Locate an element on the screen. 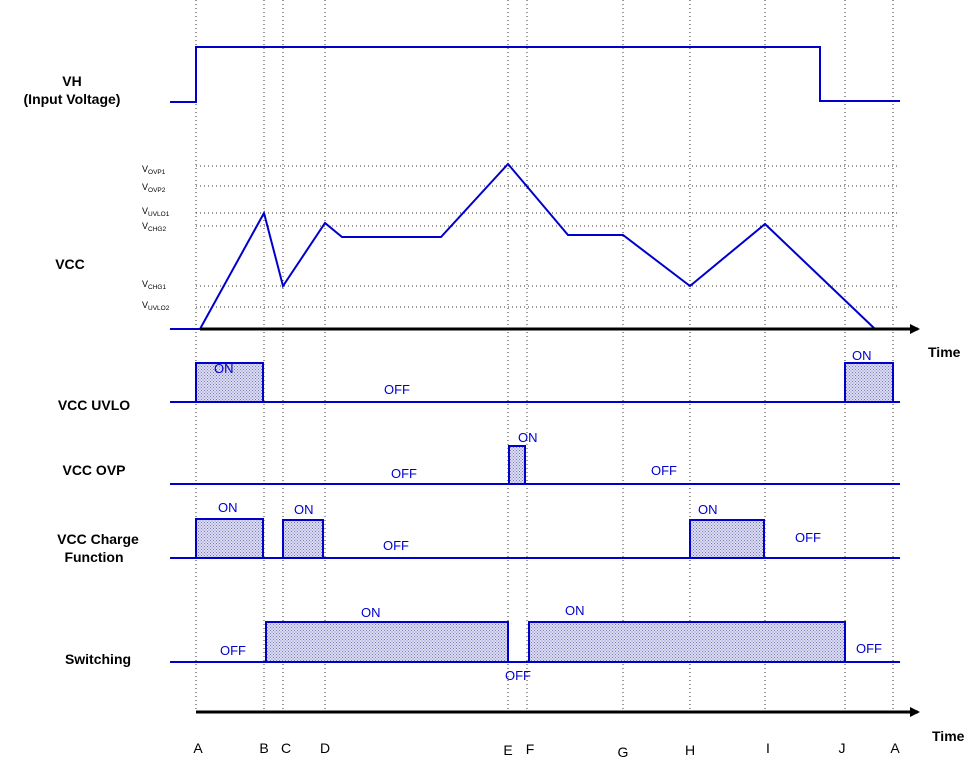  ovp-pulse is located at coordinates (517, 465).